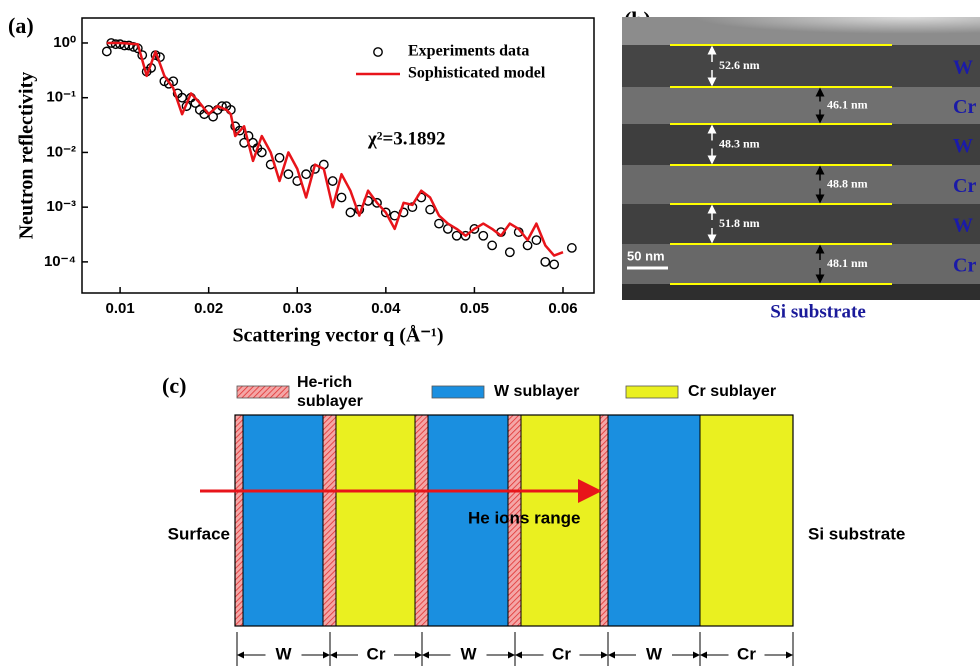 The width and height of the screenshot is (980, 669). I want to click on thickness-label: 51.8 nm, so click(739, 223).